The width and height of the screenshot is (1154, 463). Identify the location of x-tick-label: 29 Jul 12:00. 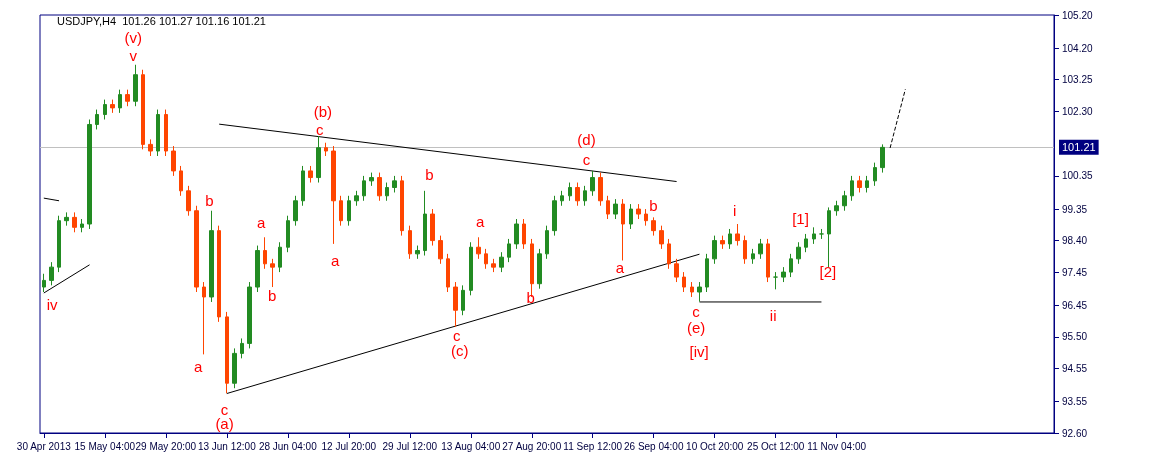
(410, 446).